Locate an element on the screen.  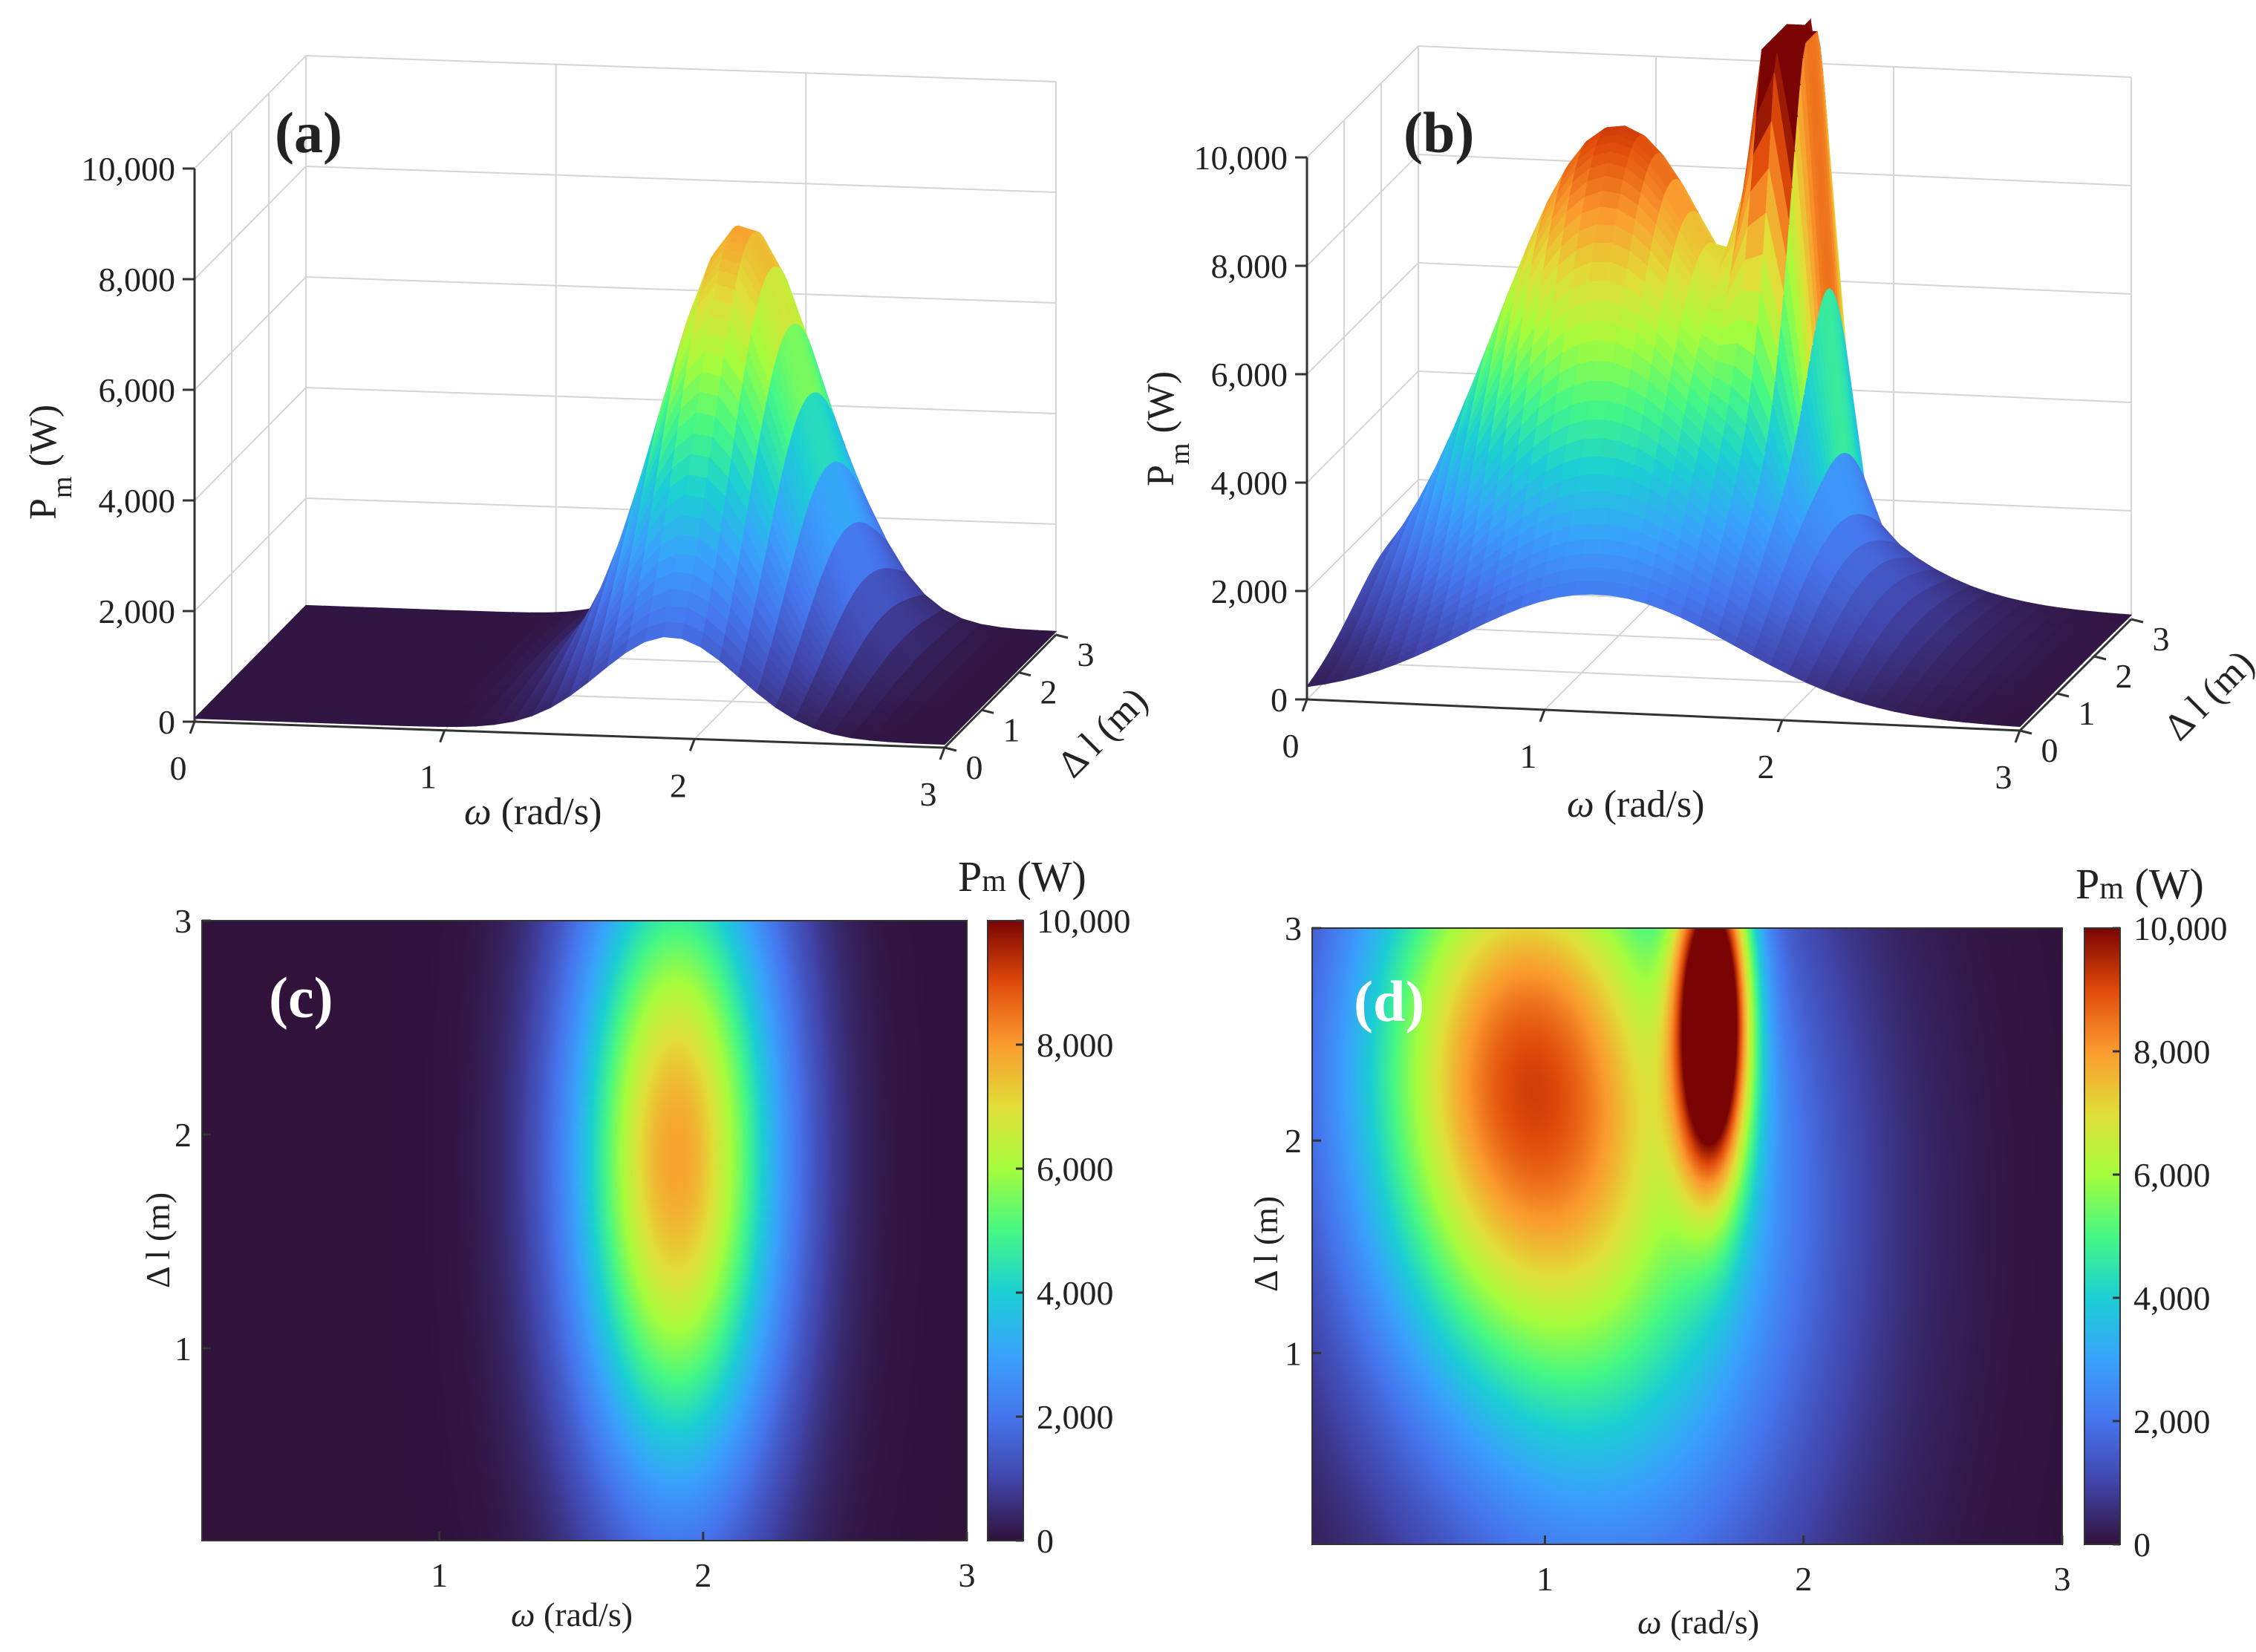
ylabel-d: Δ l (m) is located at coordinates (1266, 1244).